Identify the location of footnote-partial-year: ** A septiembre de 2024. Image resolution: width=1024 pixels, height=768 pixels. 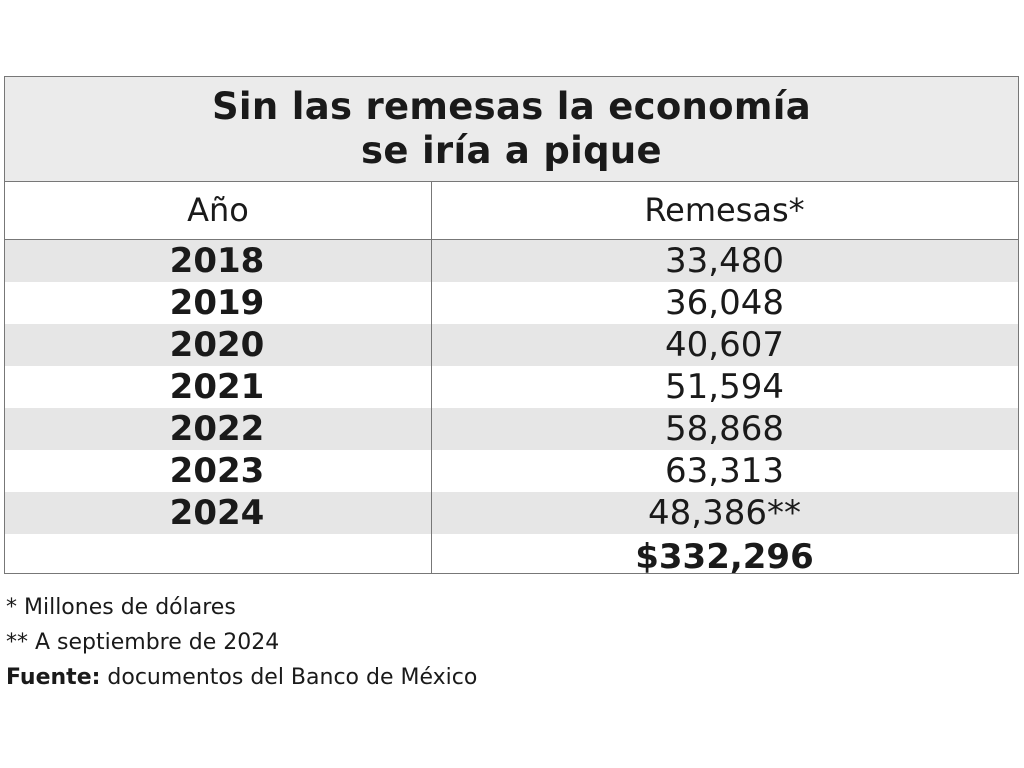
(143, 642).